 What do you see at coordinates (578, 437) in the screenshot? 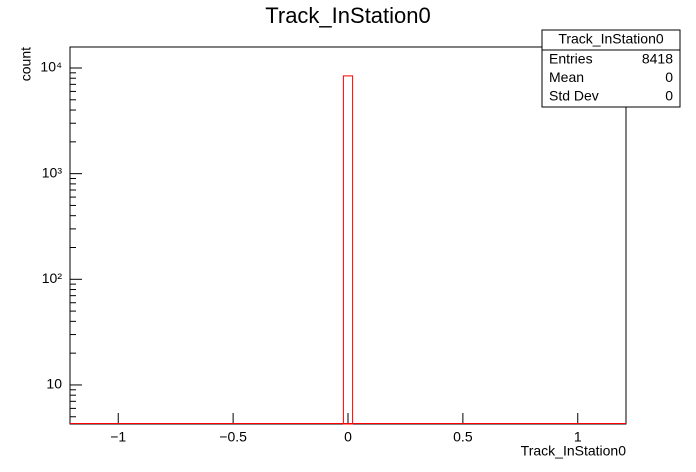
I see `x-tick-label: 1` at bounding box center [578, 437].